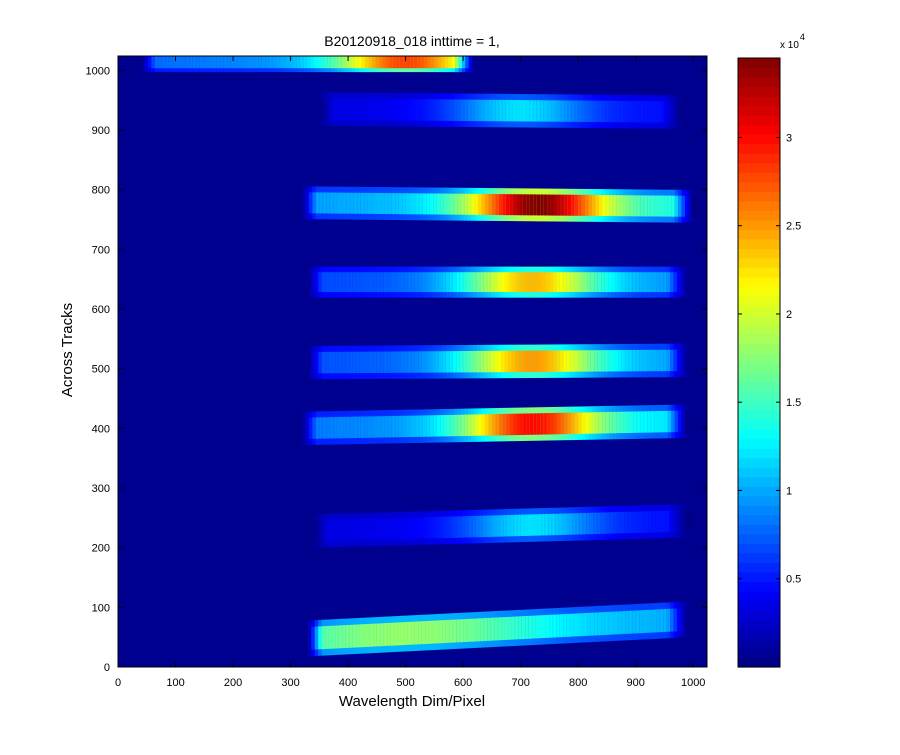  I want to click on x-tick-label: 500, so click(405, 683).